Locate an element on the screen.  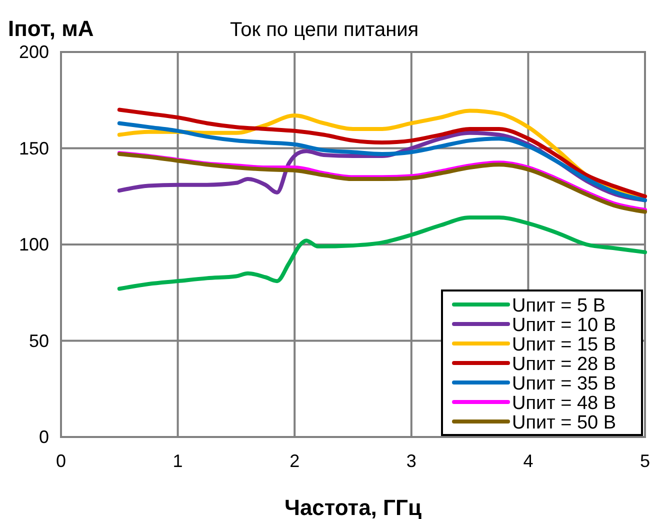
x-tick-label: 4 is located at coordinates (528, 461).